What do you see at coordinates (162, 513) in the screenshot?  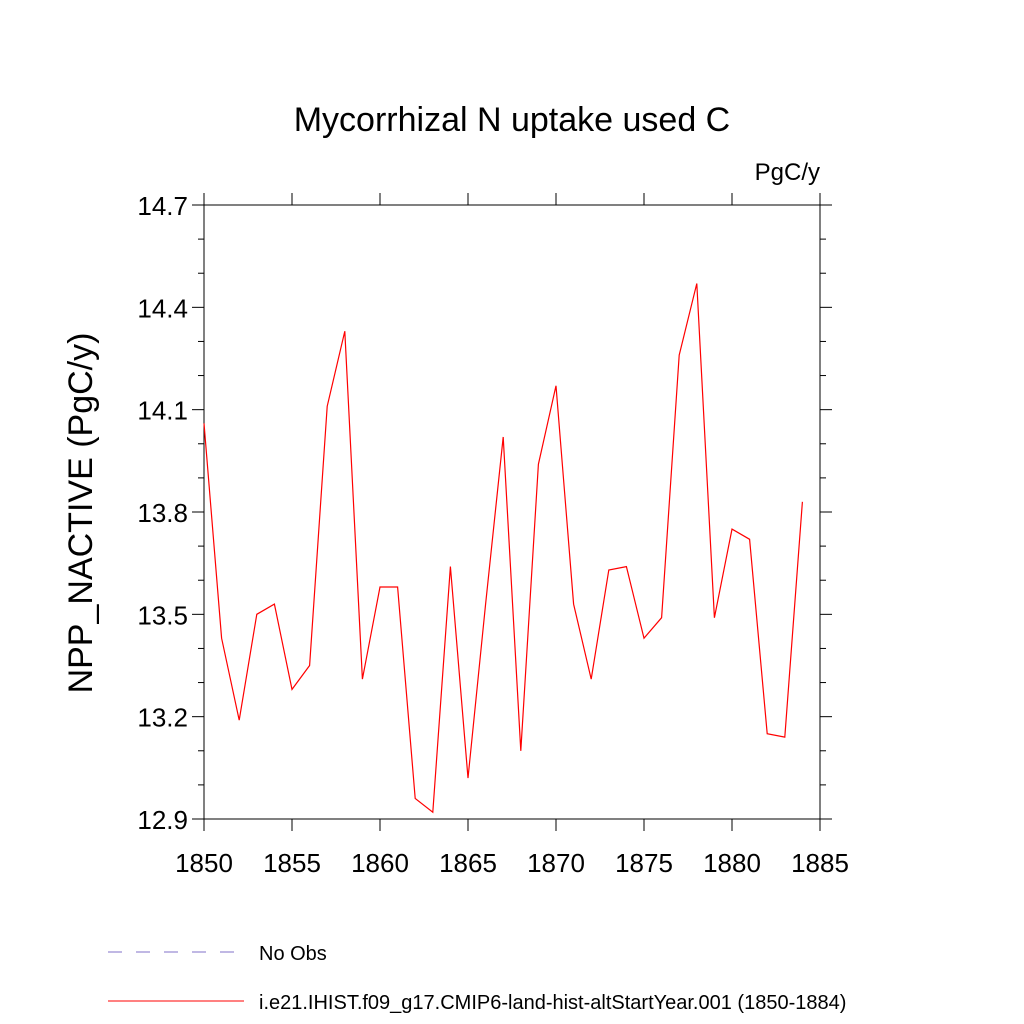 I see `y-tick-label: 13.8` at bounding box center [162, 513].